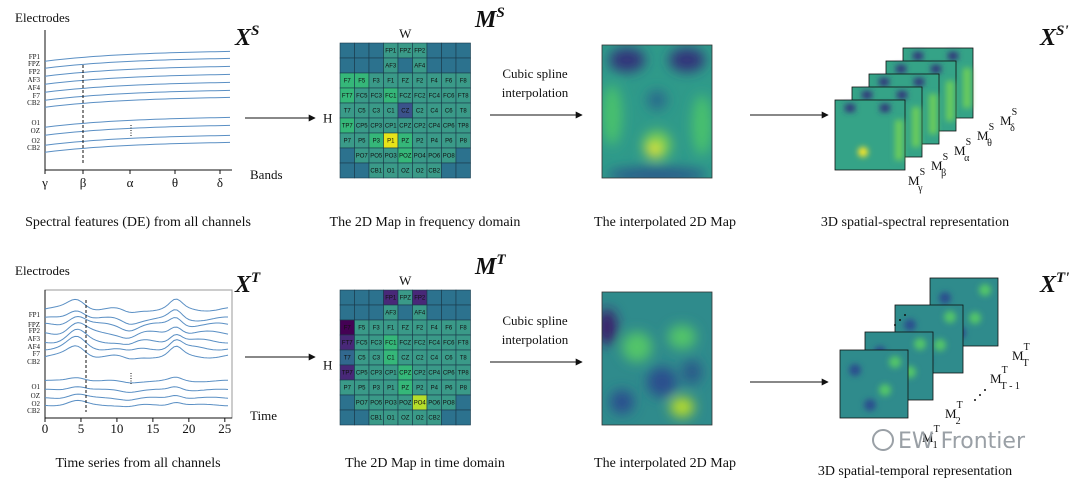  Describe the element at coordinates (535, 320) in the screenshot. I see `arrow-text: Cubic spline` at that location.